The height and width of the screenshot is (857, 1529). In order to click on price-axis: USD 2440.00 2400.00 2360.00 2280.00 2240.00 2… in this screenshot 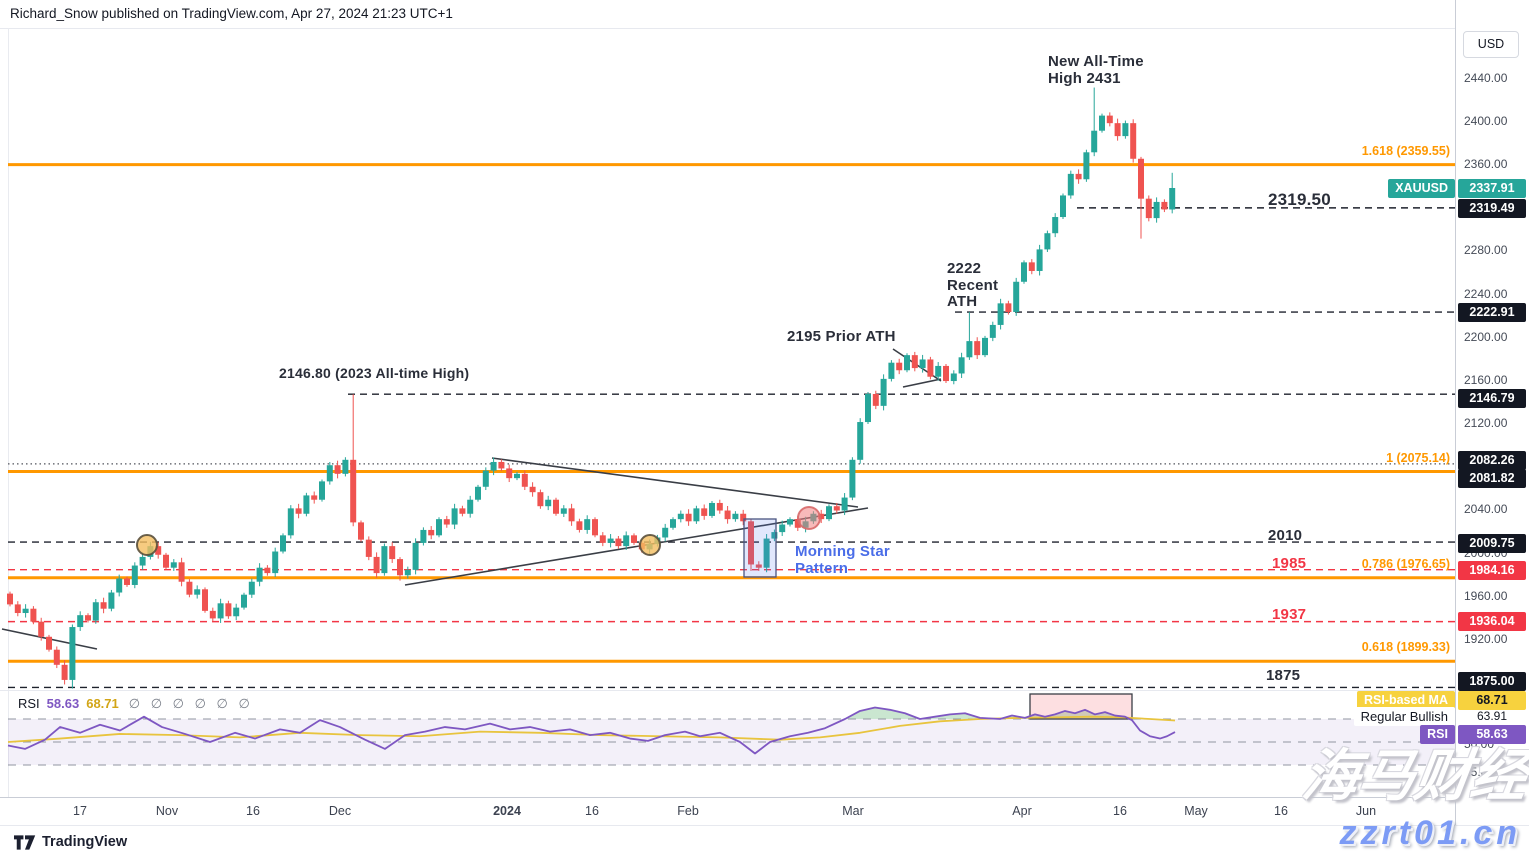, I will do `click(1492, 412)`.